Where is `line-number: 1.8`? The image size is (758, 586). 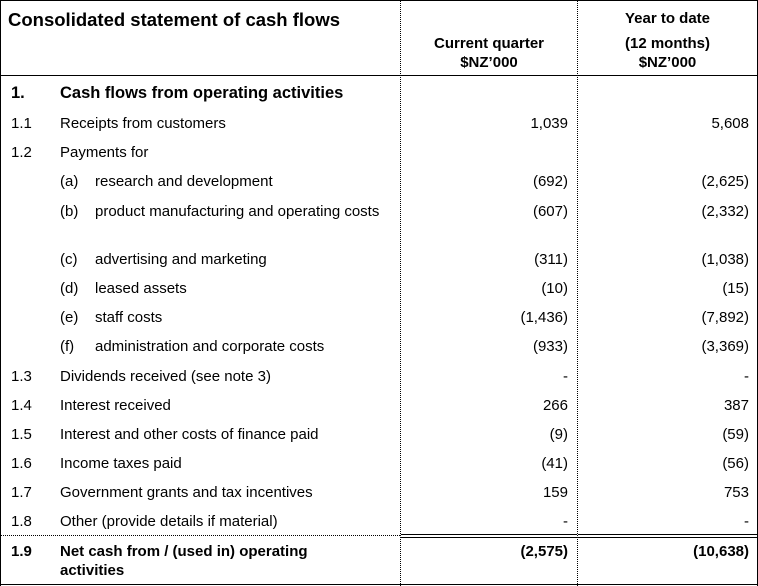 line-number: 1.8 is located at coordinates (21, 521).